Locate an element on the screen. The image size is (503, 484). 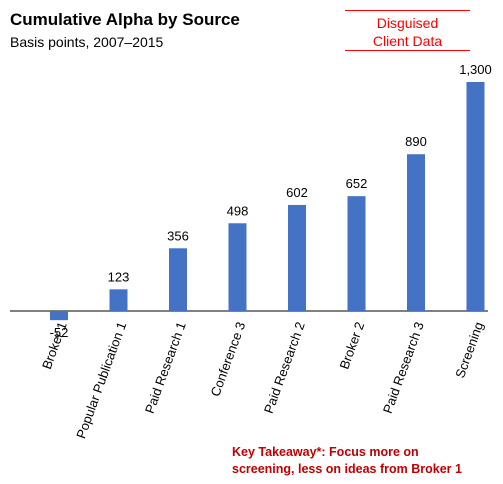
takeaway-line-2: screening, less on ideas from Broker 1 is located at coordinates (347, 469).